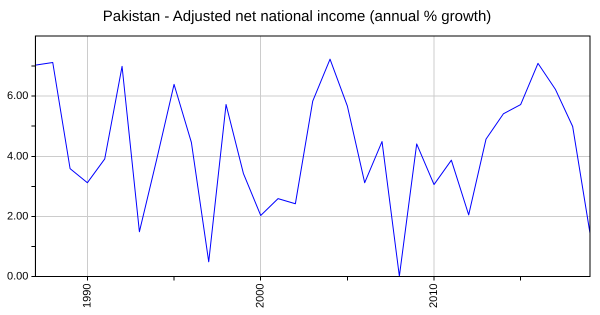 This screenshot has height=315, width=600. What do you see at coordinates (297, 17) in the screenshot?
I see `chart-title: Pakistan - Adjusted net national income (annual % growth)` at bounding box center [297, 17].